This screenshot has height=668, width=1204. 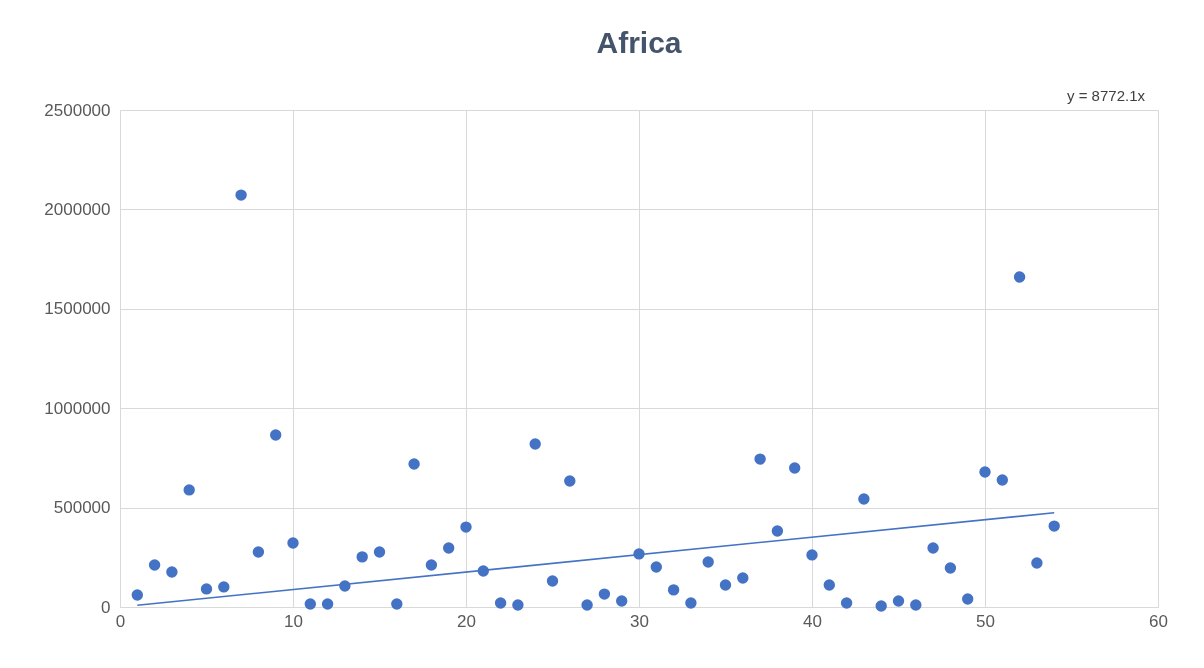 What do you see at coordinates (293, 621) in the screenshot?
I see `x-tick-label: 10` at bounding box center [293, 621].